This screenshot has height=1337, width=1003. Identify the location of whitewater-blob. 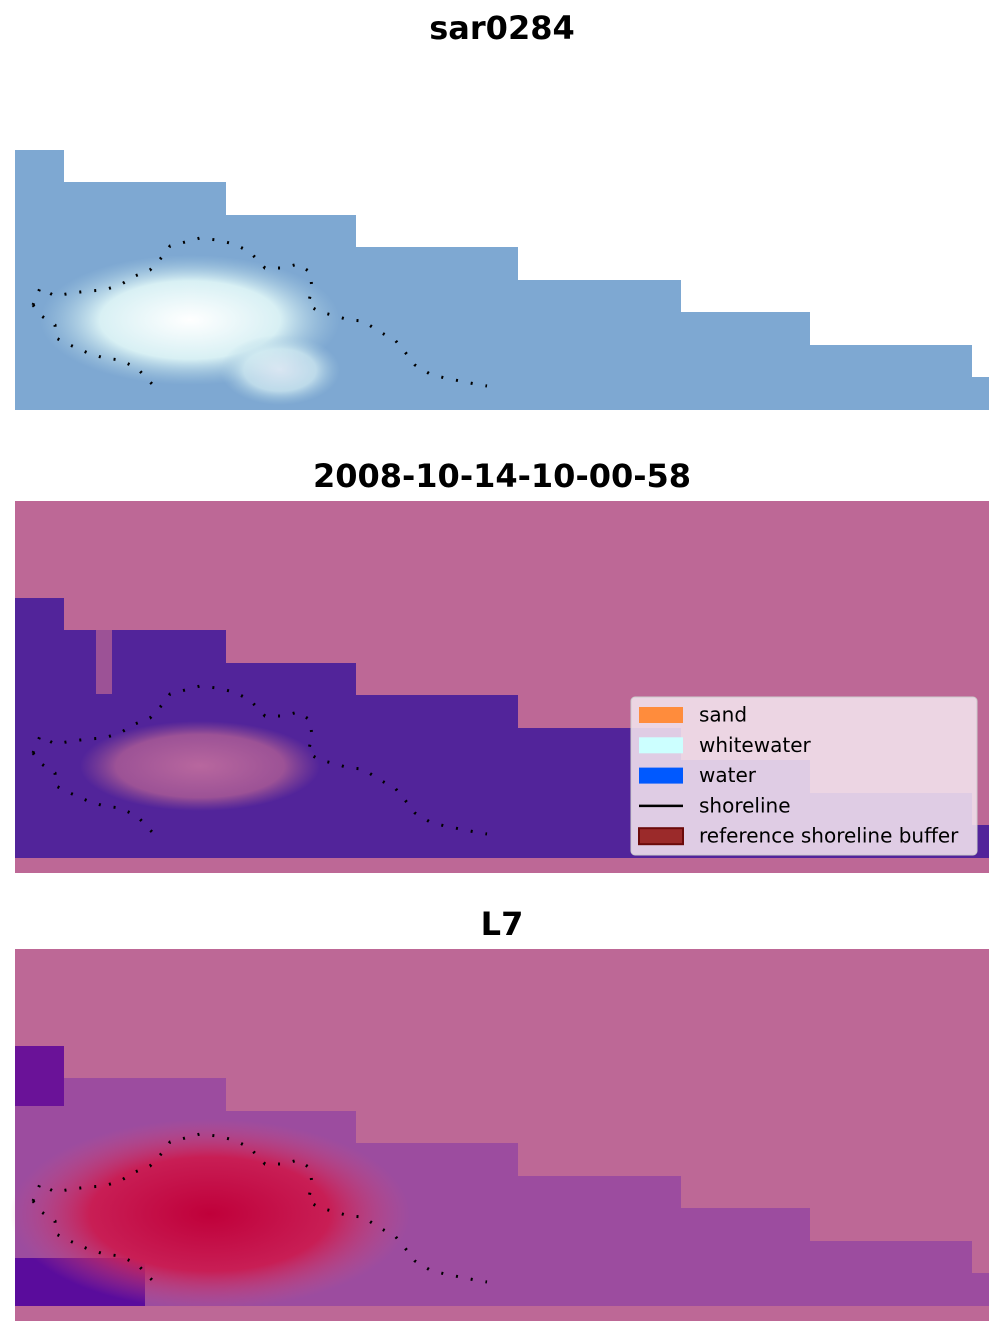
(280, 370).